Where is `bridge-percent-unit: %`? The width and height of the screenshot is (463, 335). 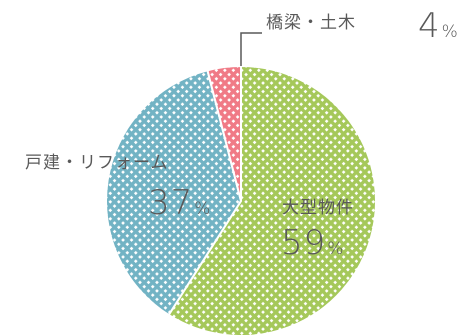 bridge-percent-unit: % is located at coordinates (450, 32).